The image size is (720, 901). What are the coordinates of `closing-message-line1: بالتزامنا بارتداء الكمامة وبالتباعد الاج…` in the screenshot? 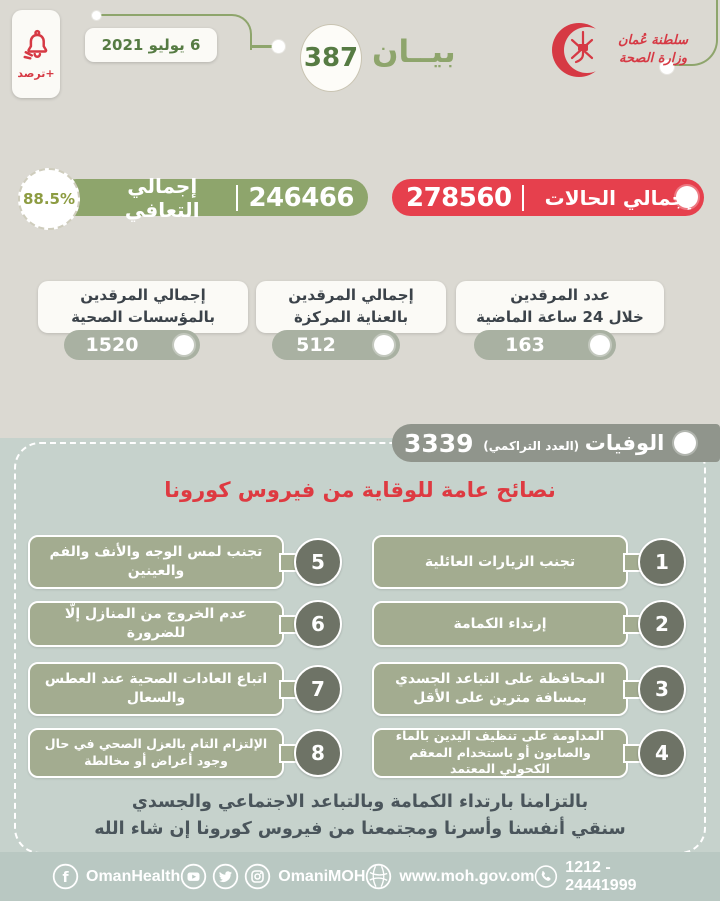 It's located at (360, 802).